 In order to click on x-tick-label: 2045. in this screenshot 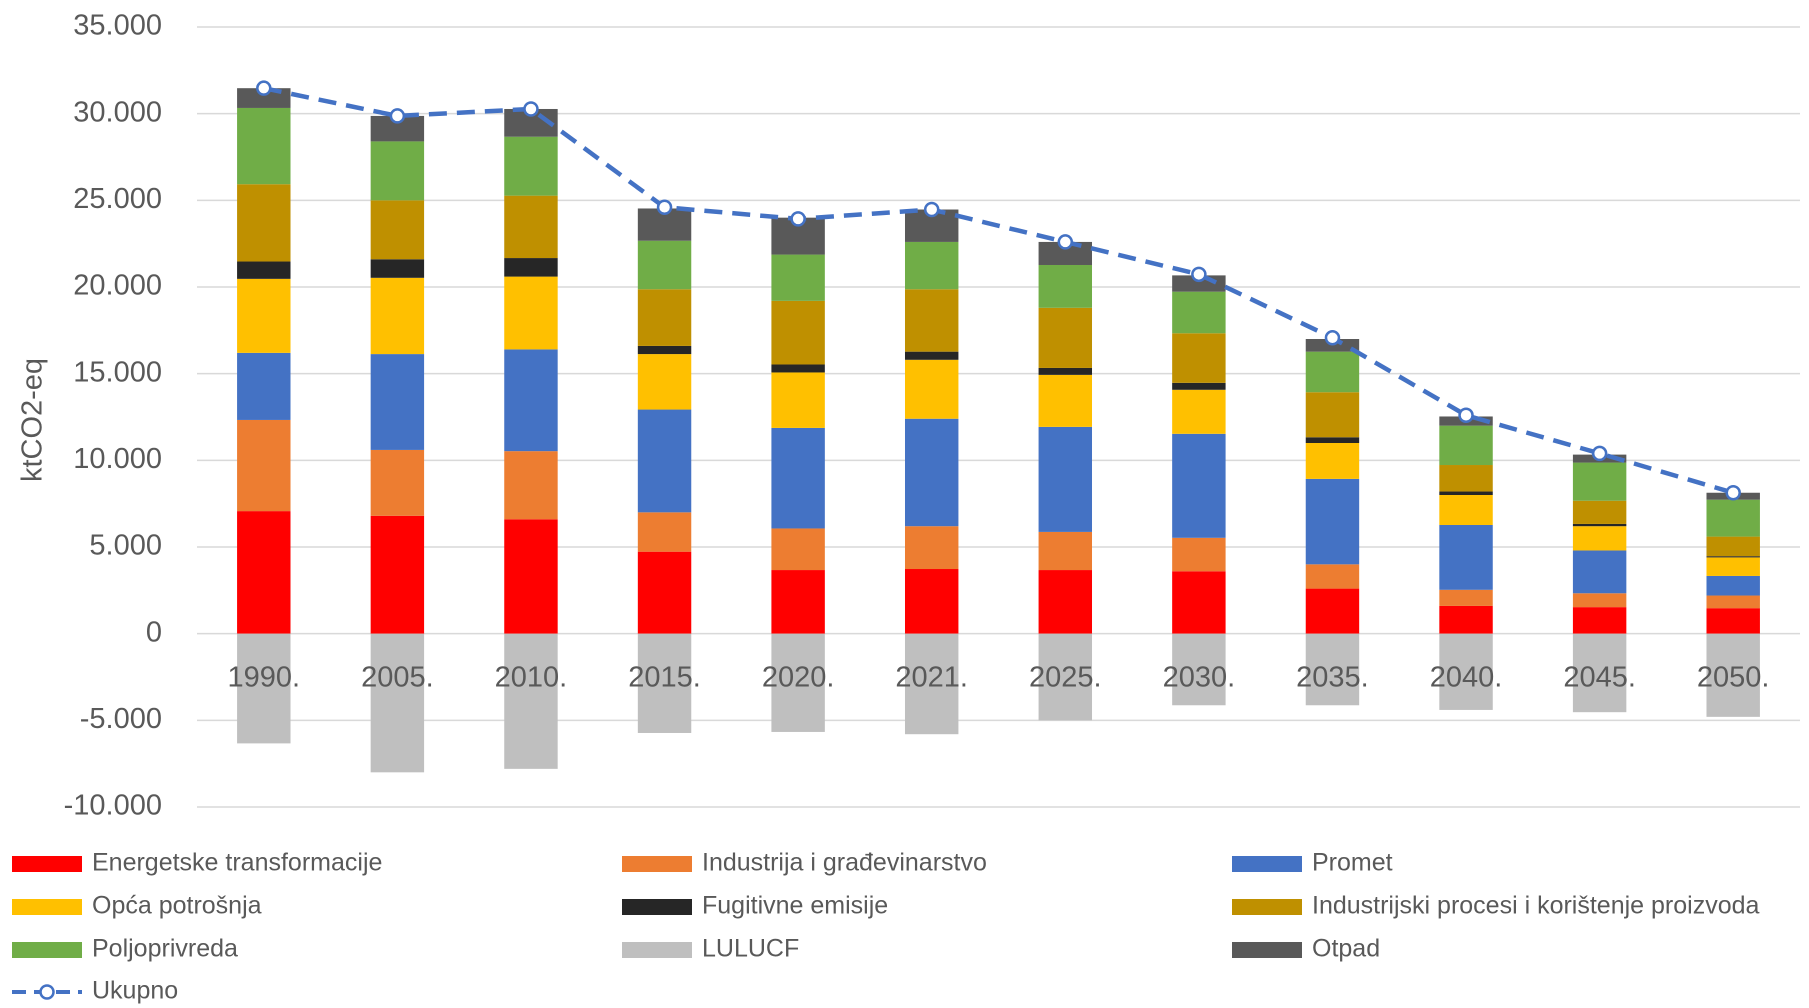, I will do `click(1599, 678)`.